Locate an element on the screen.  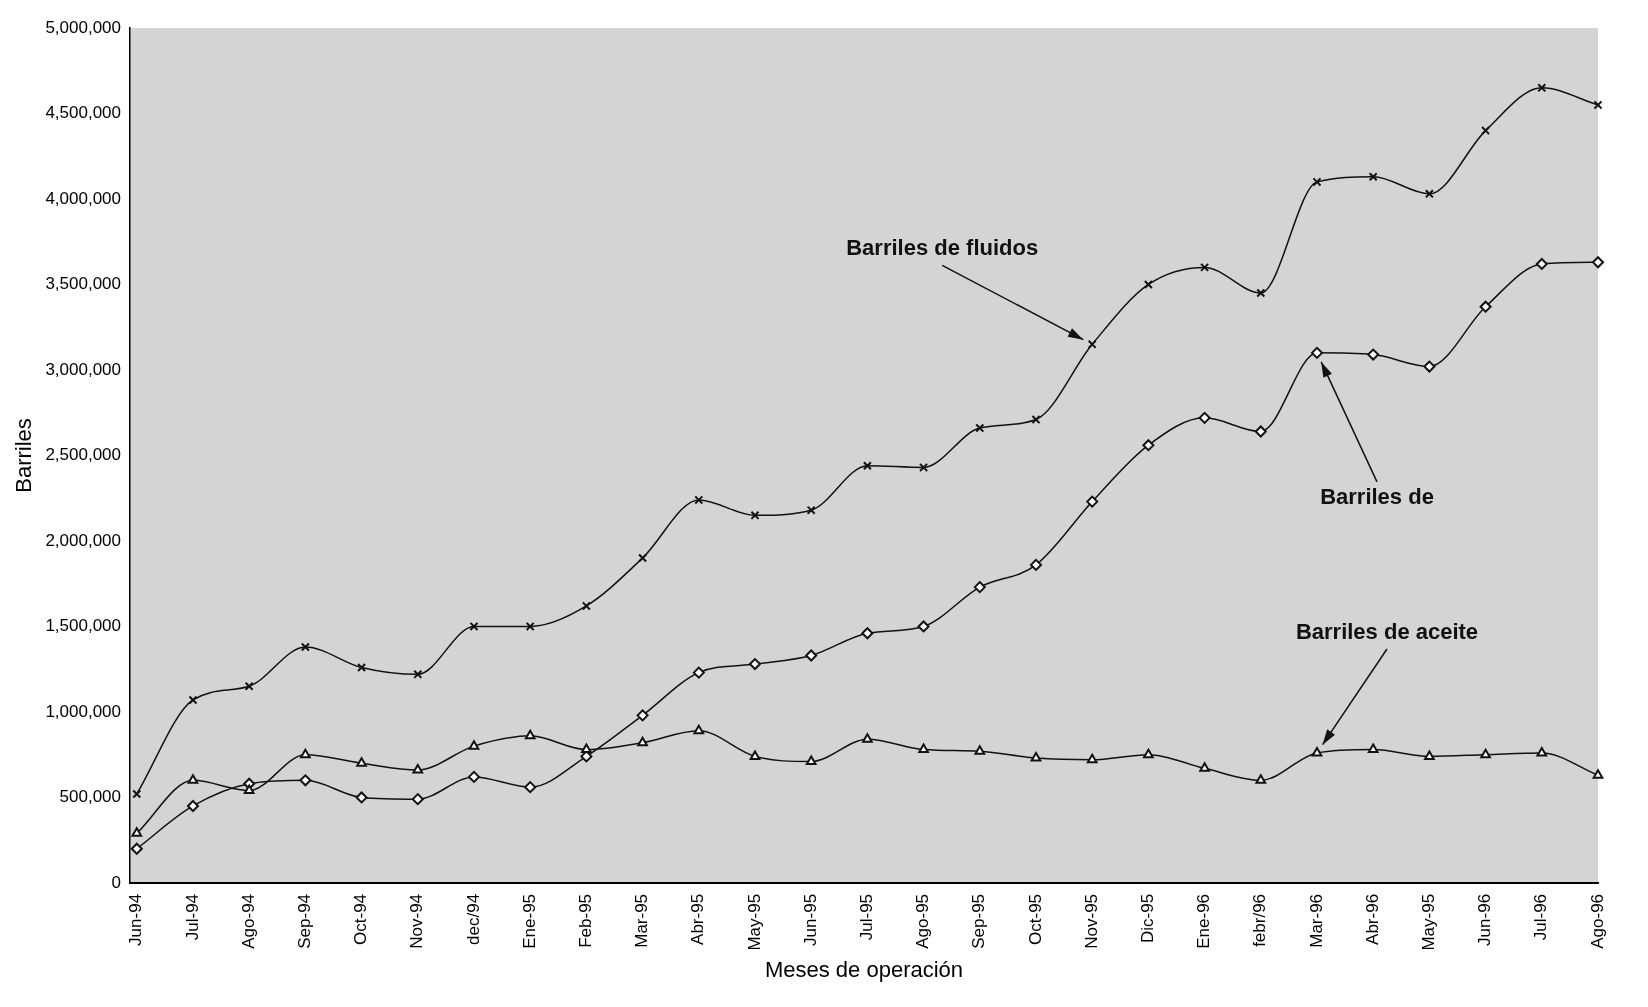
x-tick-label: Jun-95 is located at coordinates (810, 919).